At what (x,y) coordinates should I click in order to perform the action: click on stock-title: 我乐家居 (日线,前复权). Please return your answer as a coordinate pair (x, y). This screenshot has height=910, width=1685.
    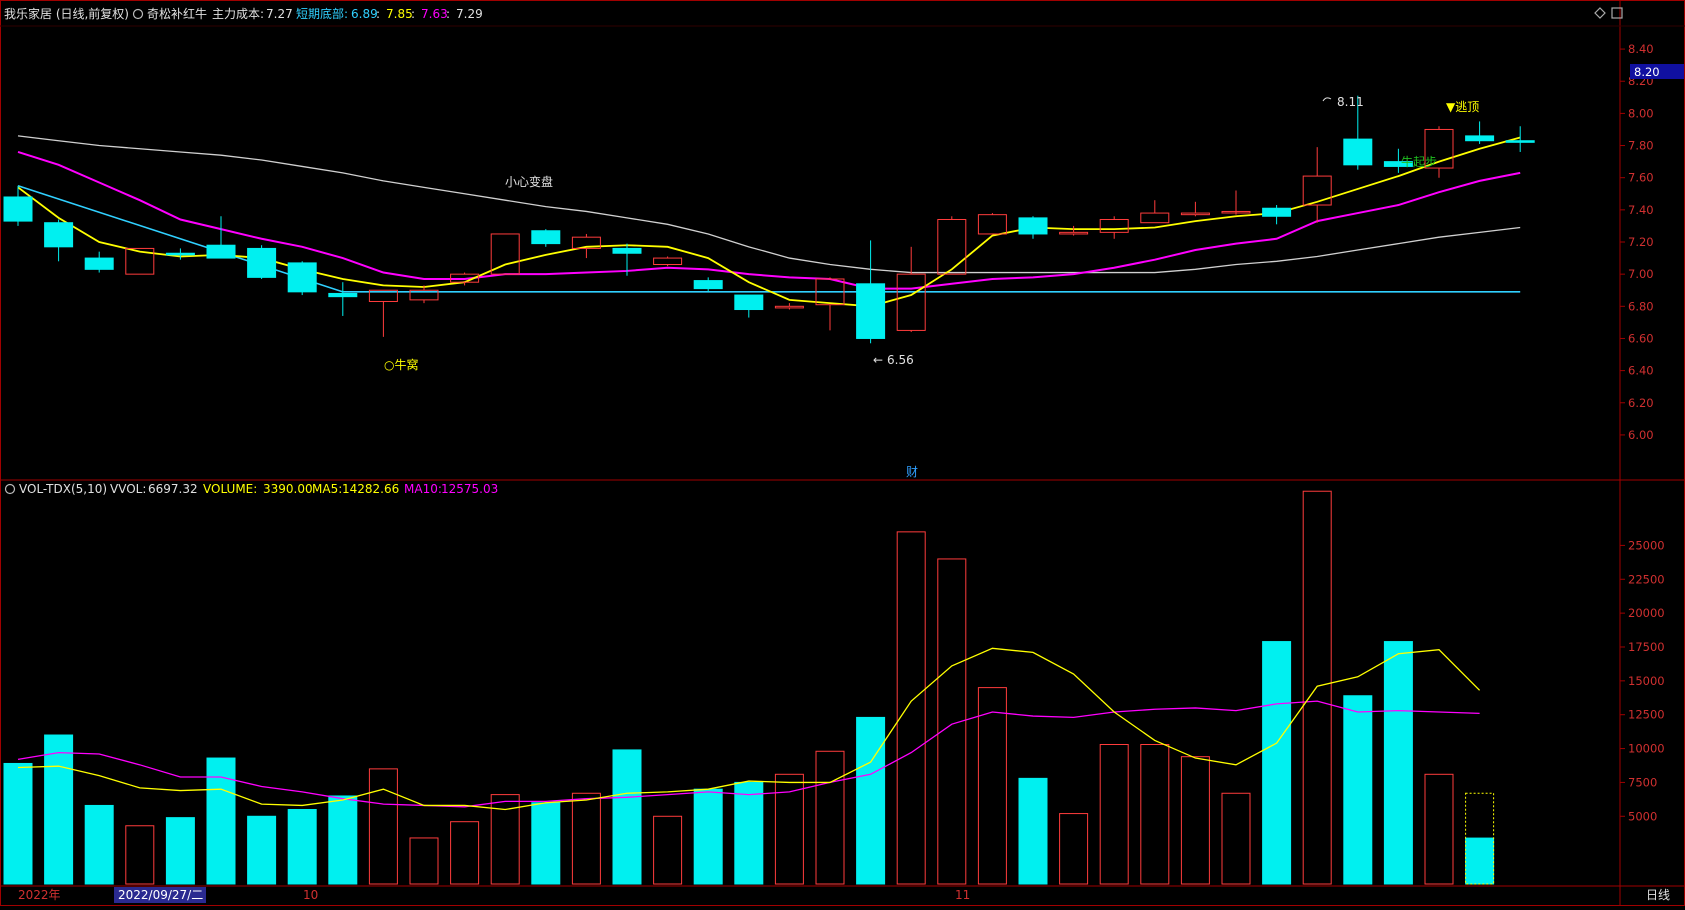
    Looking at the image, I should click on (66, 13).